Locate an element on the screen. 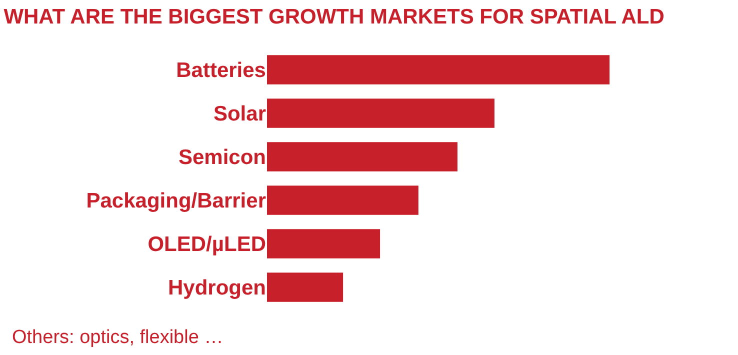  y-tick-label: Hydrogen is located at coordinates (217, 288).